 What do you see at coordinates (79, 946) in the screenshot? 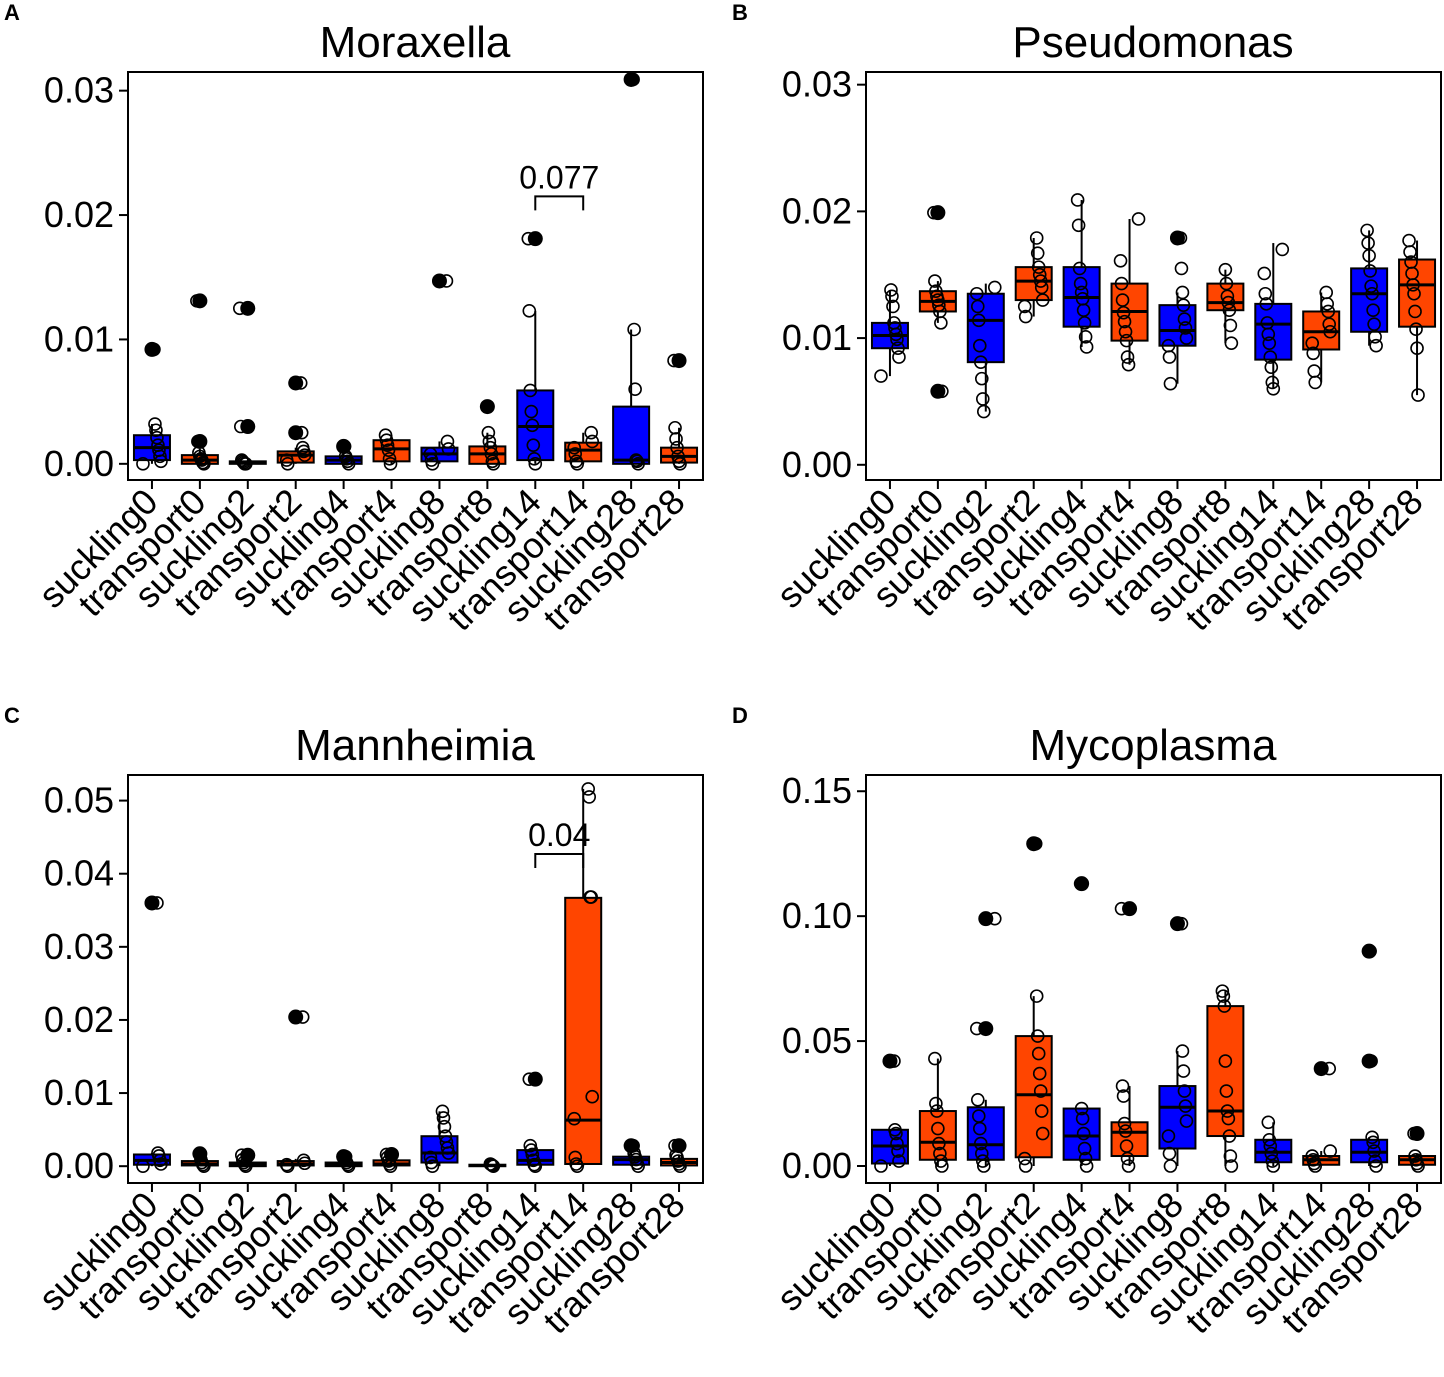
I see `y-tick-label: 0.03` at bounding box center [79, 946].